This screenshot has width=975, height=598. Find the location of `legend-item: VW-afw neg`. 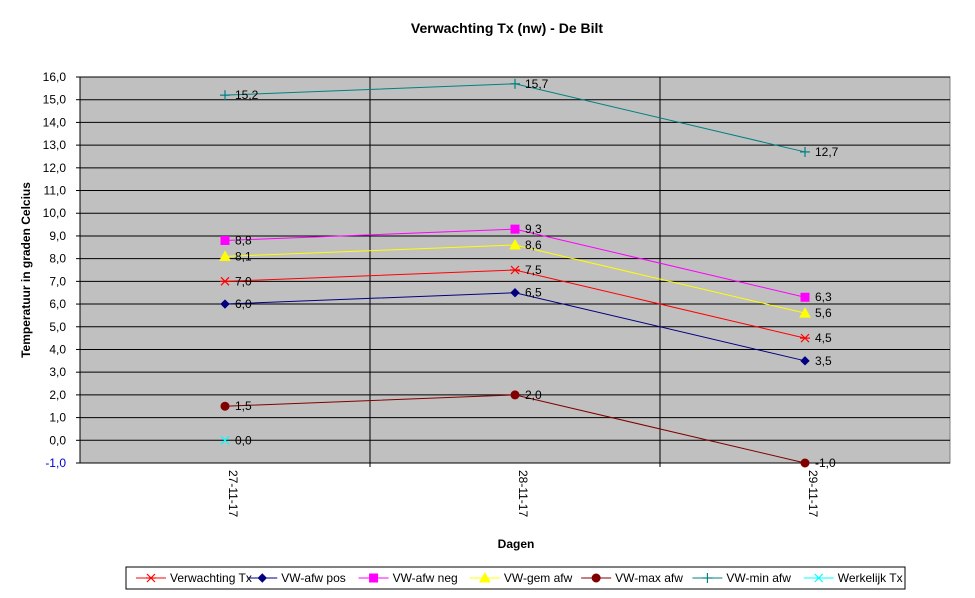

legend-item: VW-afw neg is located at coordinates (408, 578).